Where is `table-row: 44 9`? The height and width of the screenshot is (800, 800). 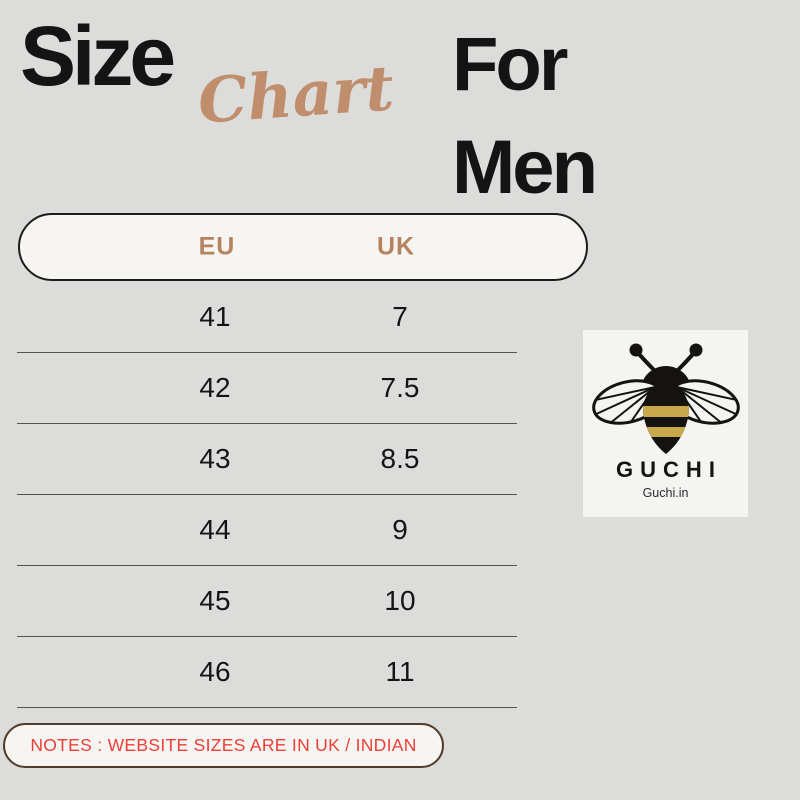 table-row: 44 9 is located at coordinates (267, 530).